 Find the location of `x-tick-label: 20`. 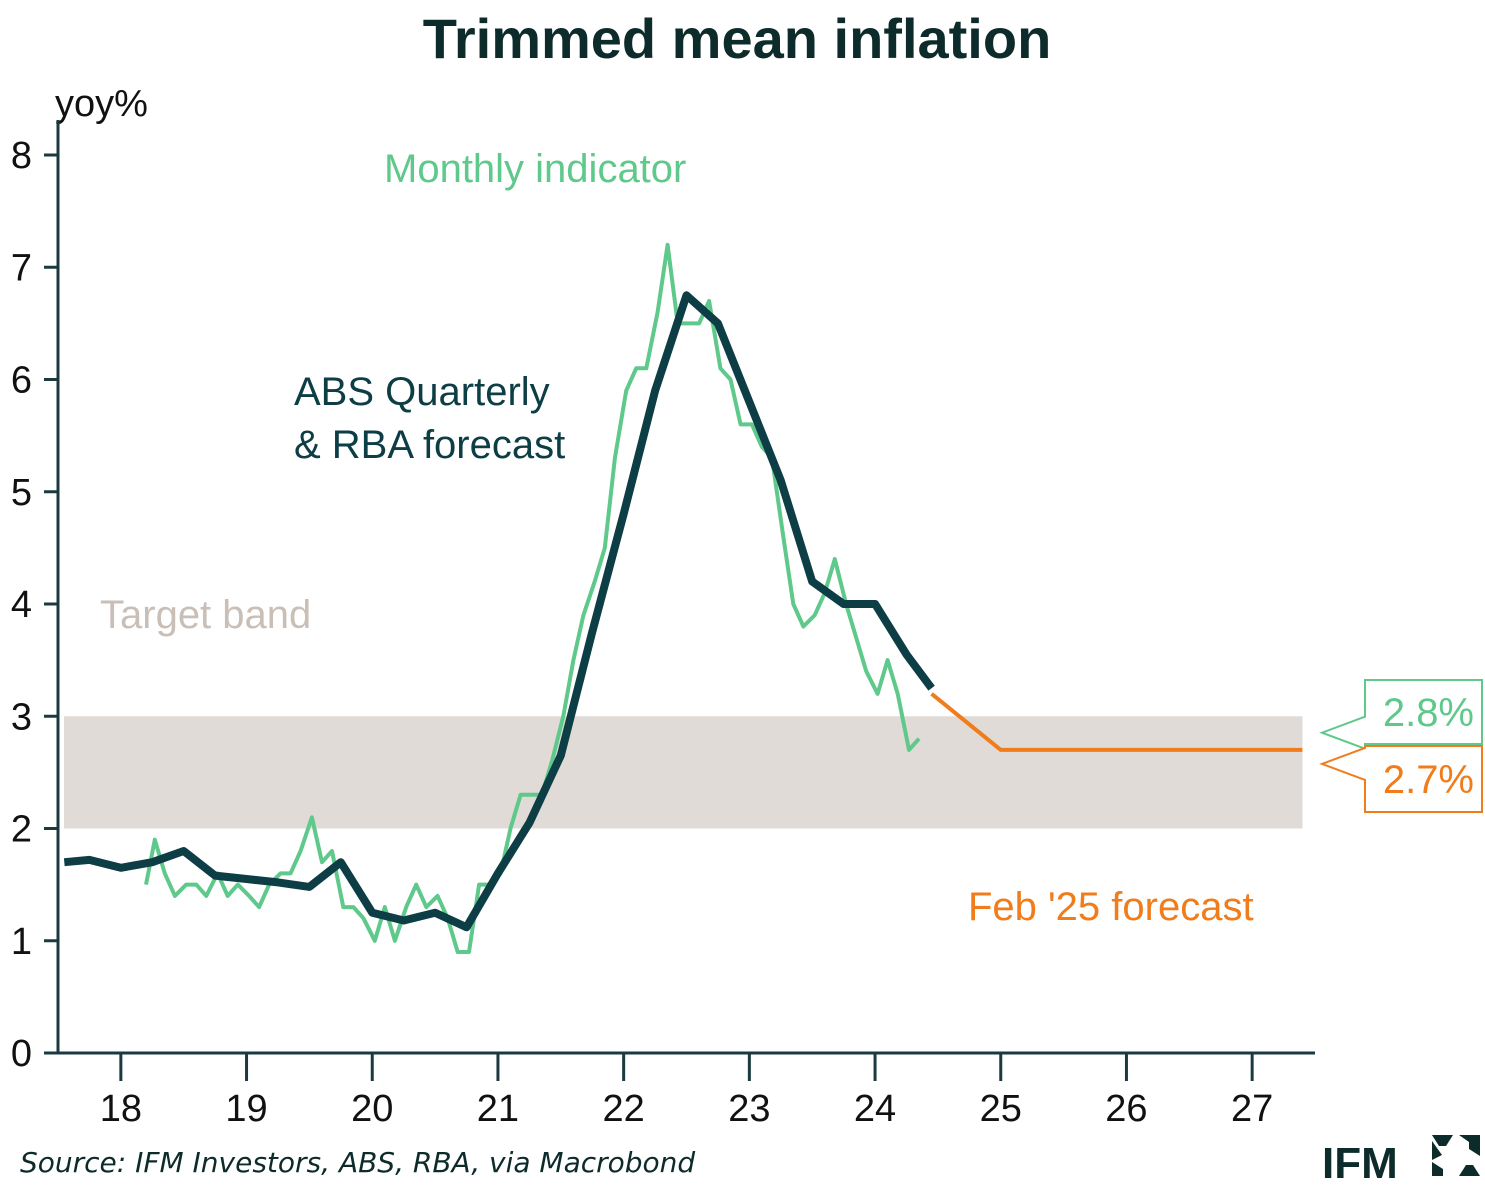

x-tick-label: 20 is located at coordinates (372, 1109).